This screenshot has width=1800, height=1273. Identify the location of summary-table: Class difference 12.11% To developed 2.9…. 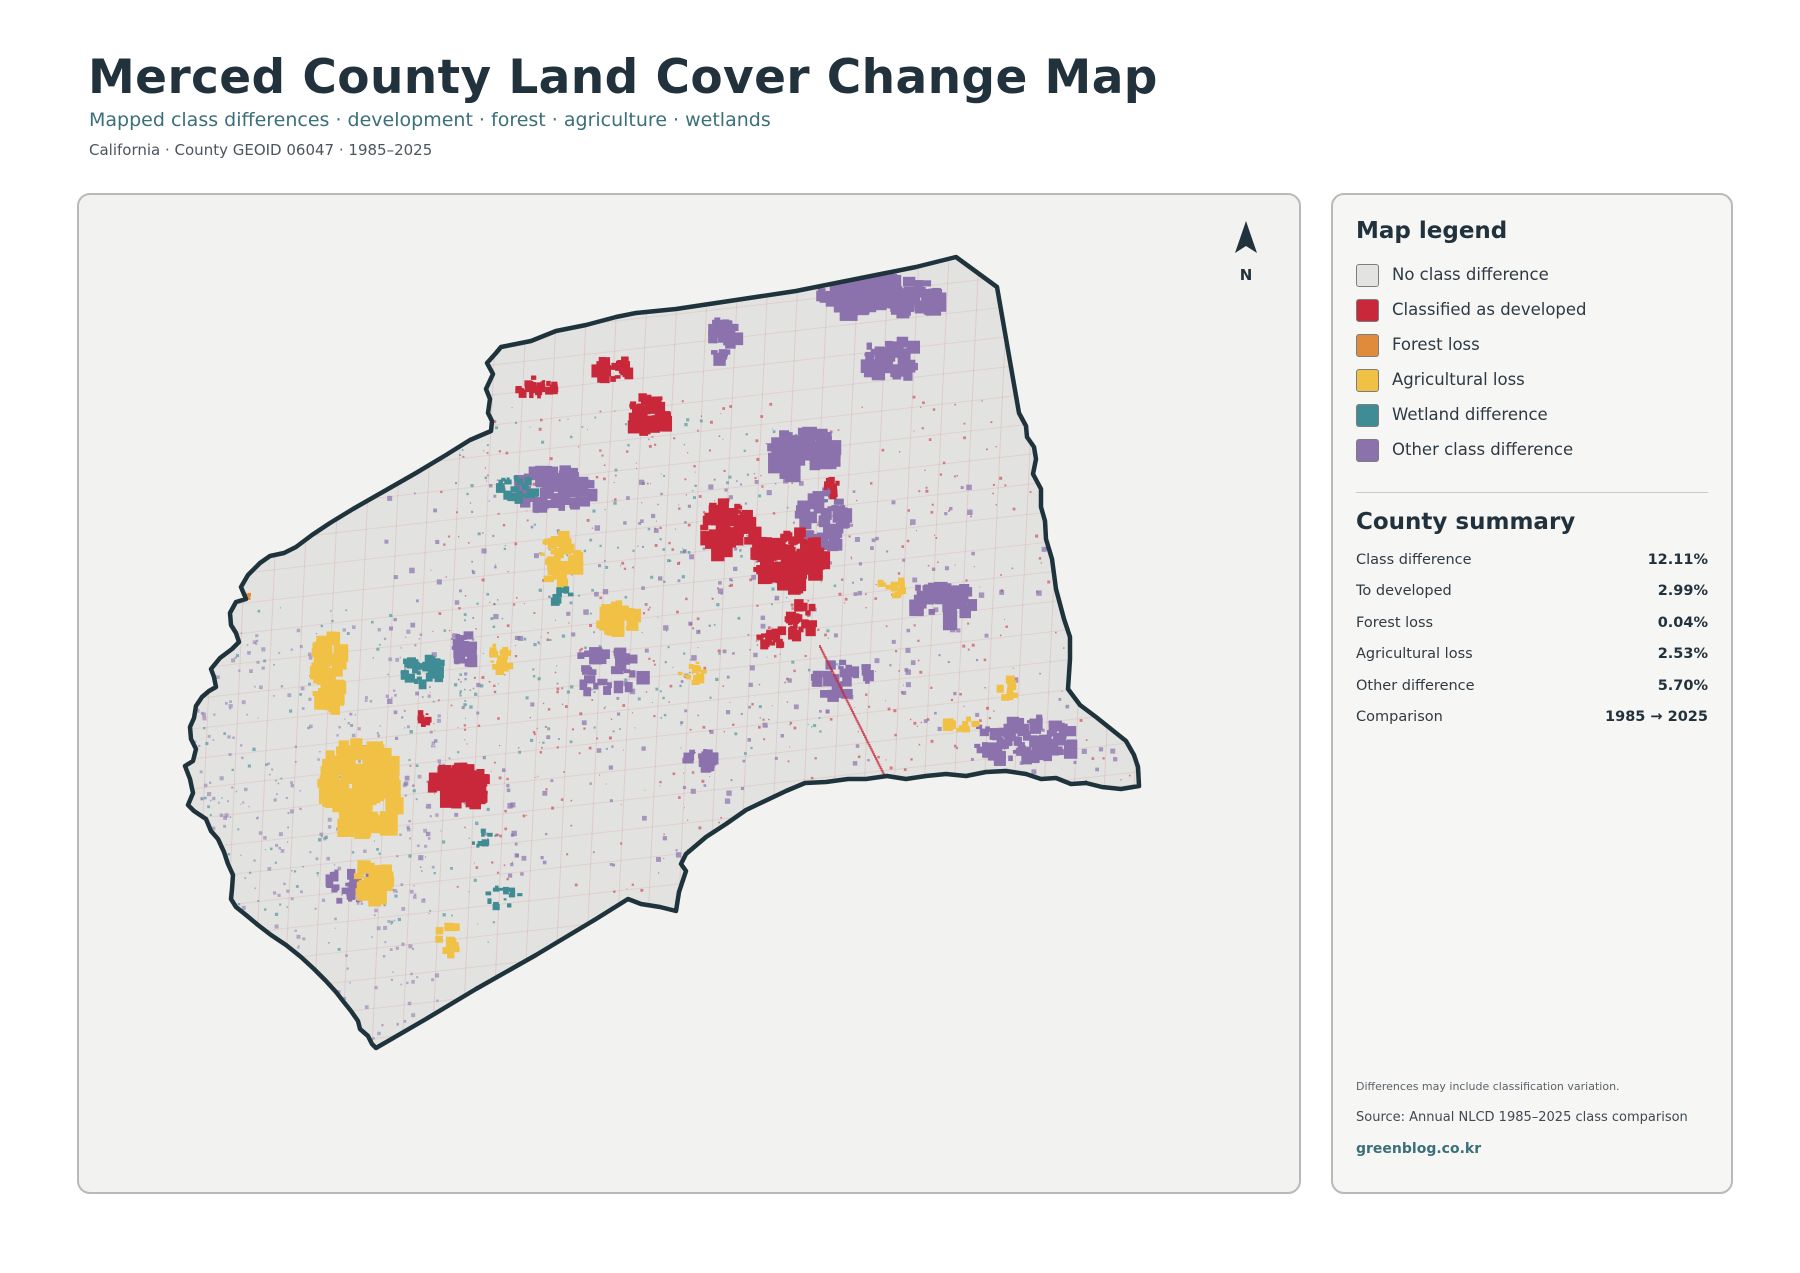
(1532, 646).